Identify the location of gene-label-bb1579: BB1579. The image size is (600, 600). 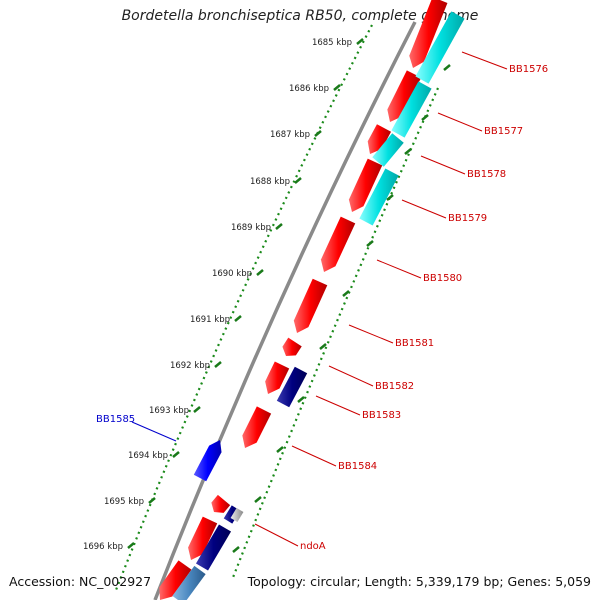
(467, 218).